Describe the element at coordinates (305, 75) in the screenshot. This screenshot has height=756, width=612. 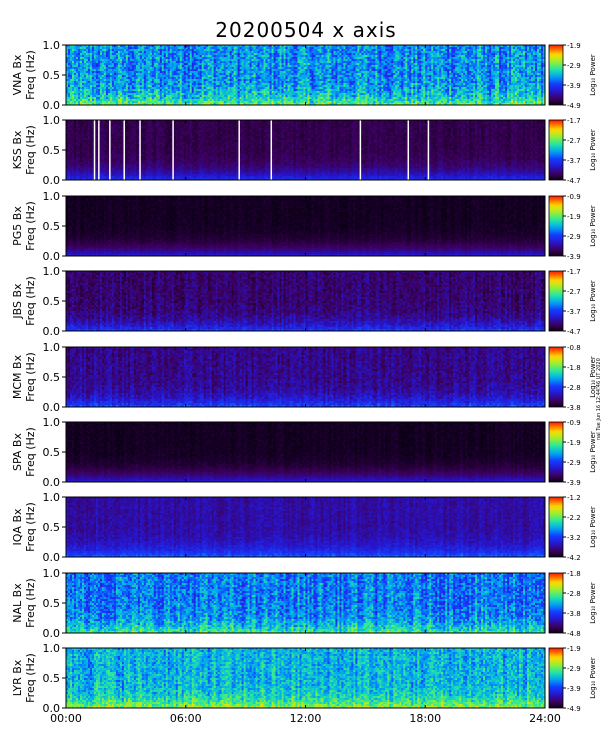
I see `spectrogram-cells` at that location.